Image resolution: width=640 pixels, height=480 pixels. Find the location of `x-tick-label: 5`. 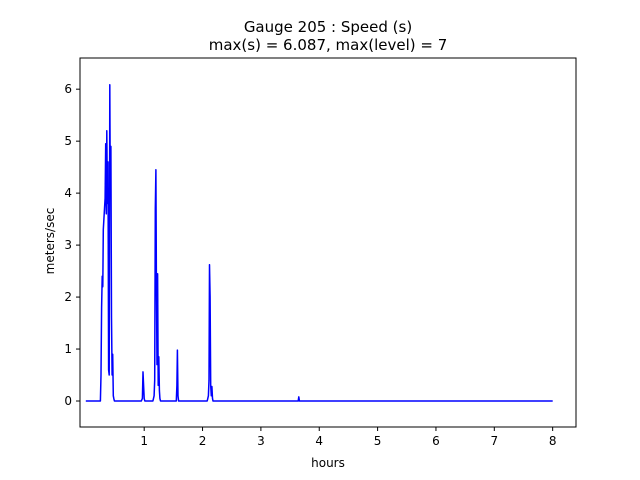

x-tick-label: 5 is located at coordinates (378, 441).